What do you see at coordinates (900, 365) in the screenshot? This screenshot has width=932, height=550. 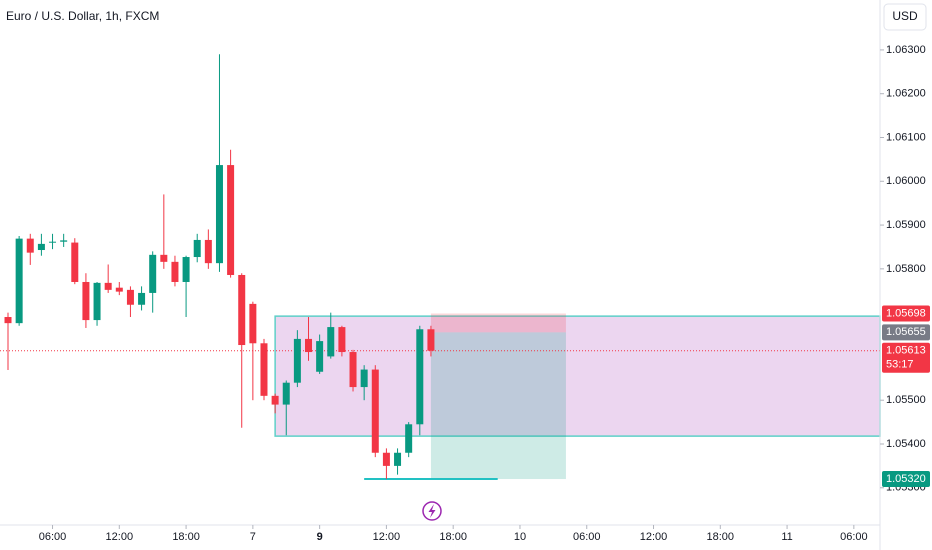 I see `price-countdown: 53:17` at bounding box center [900, 365].